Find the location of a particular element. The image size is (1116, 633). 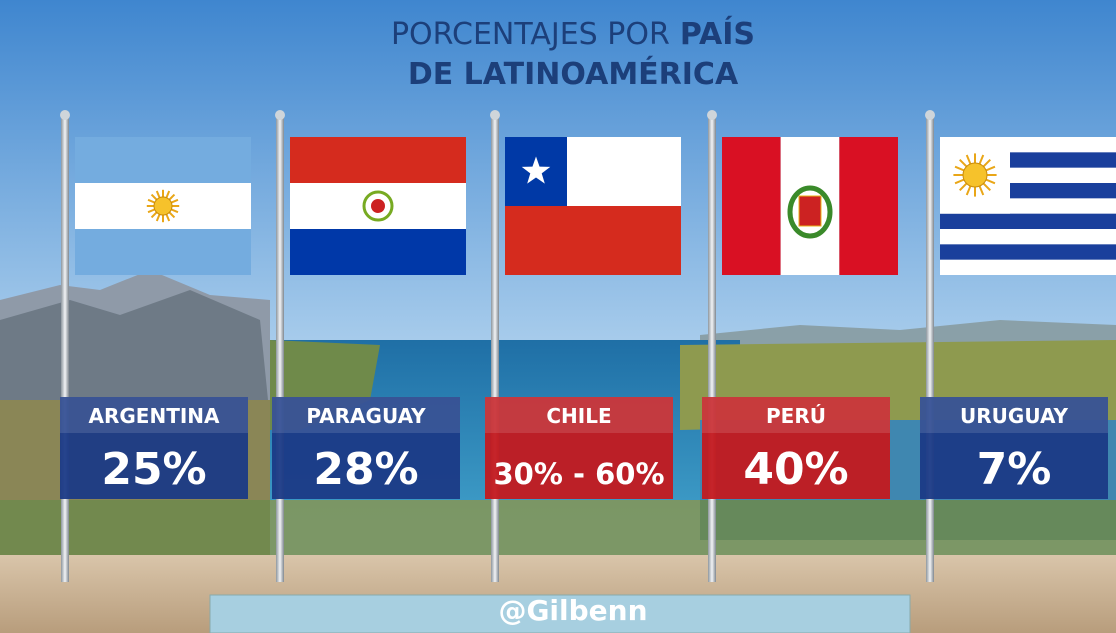

vegetation is located at coordinates (558, 530).